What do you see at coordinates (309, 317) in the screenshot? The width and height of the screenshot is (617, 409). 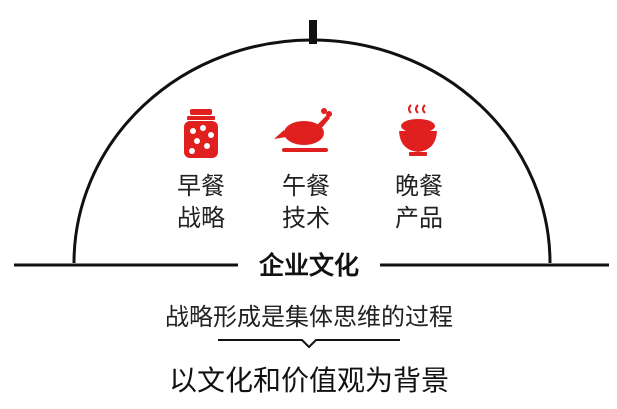 I see `subtitle: 战略形成是集体思维的过程` at bounding box center [309, 317].